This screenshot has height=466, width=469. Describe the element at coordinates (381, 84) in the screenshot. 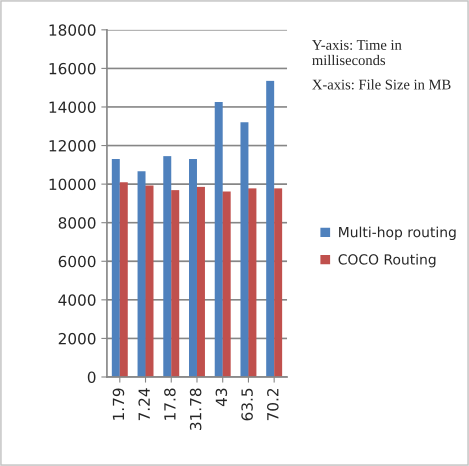

I see `text: X-axis: File Size in MB` at that location.